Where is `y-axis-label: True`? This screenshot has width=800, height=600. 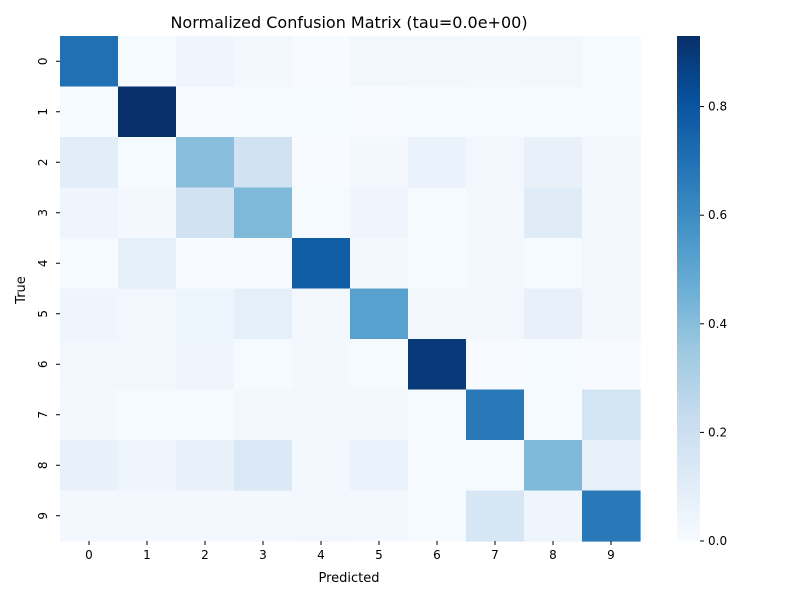
y-axis-label: True is located at coordinates (21, 290).